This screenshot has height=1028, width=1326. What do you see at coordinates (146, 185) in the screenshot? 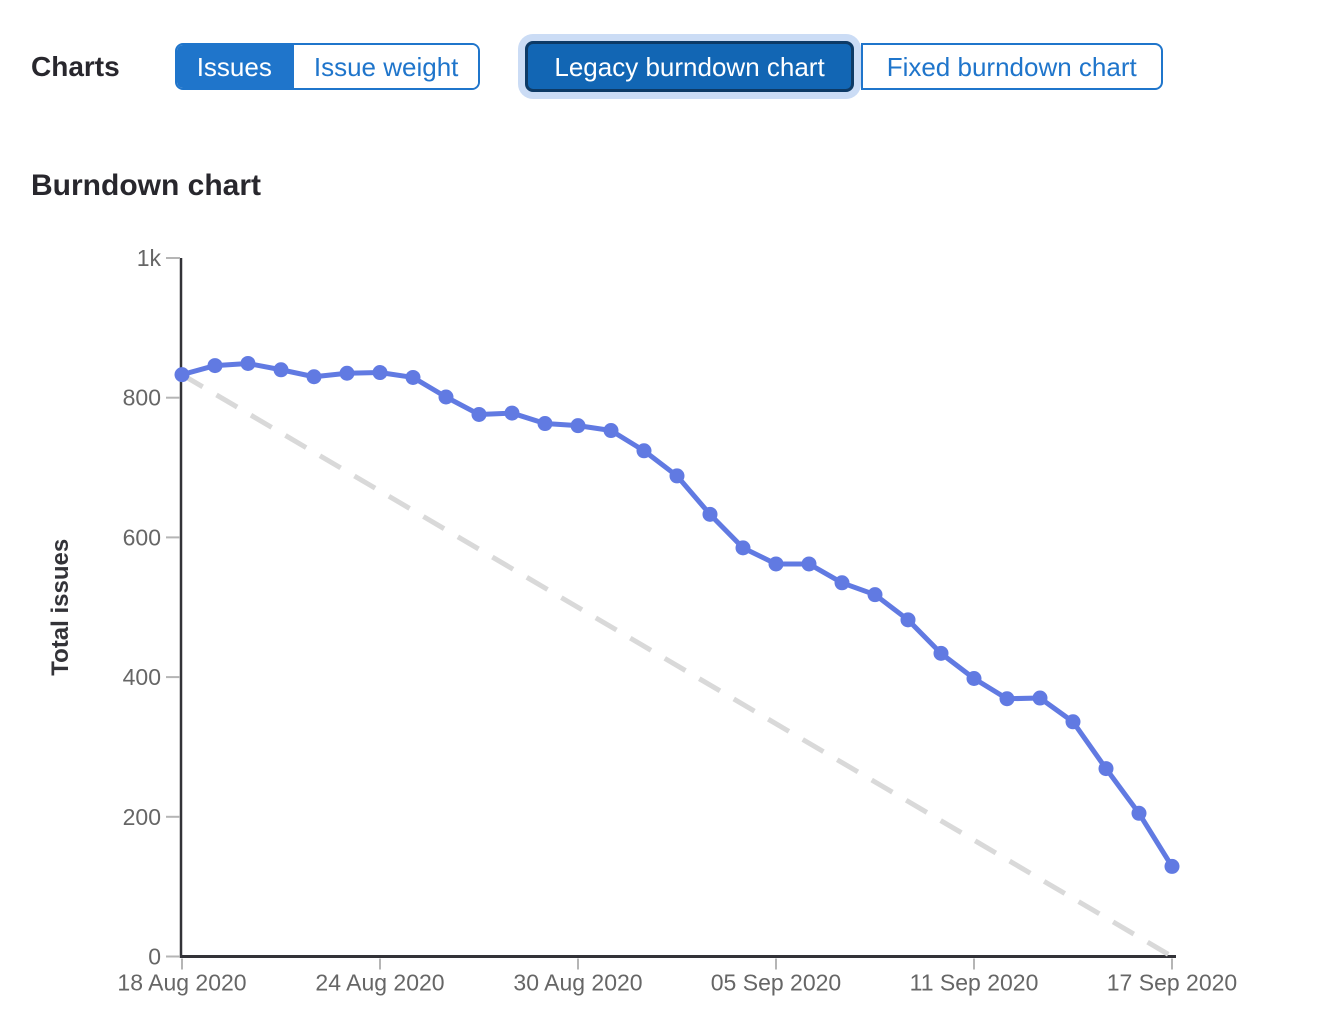
I see `page-title: Burndown chart` at bounding box center [146, 185].